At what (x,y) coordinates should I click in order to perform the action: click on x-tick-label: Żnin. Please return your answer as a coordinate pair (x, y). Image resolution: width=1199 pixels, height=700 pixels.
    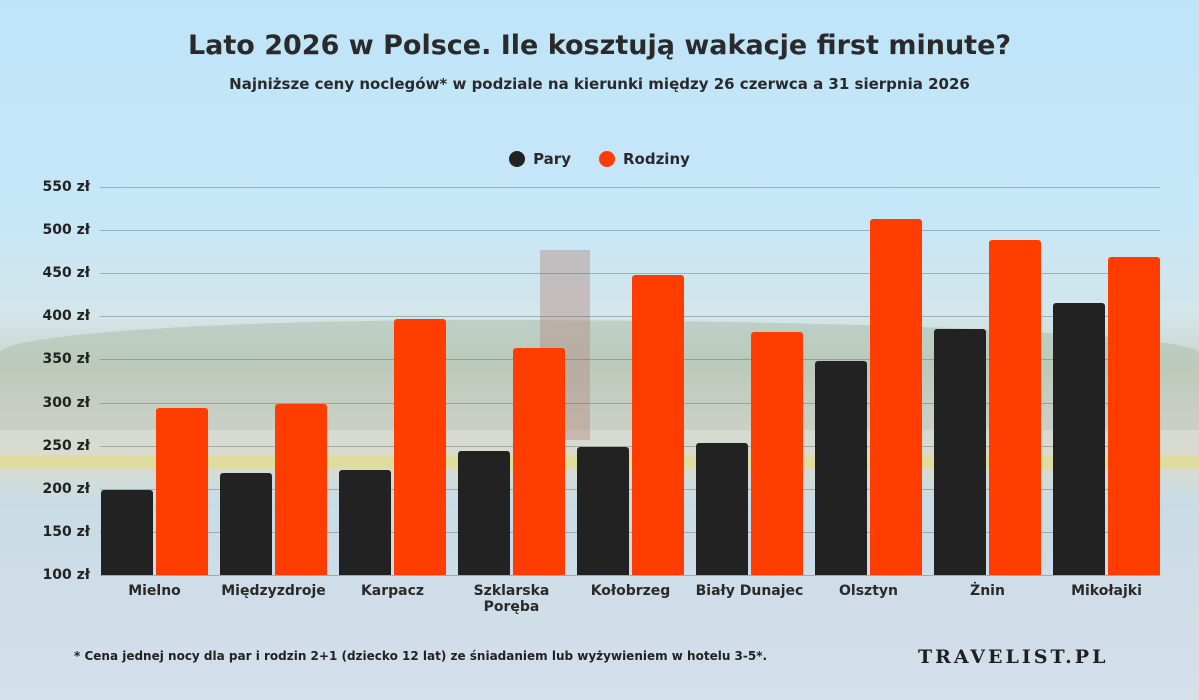
    Looking at the image, I should click on (987, 591).